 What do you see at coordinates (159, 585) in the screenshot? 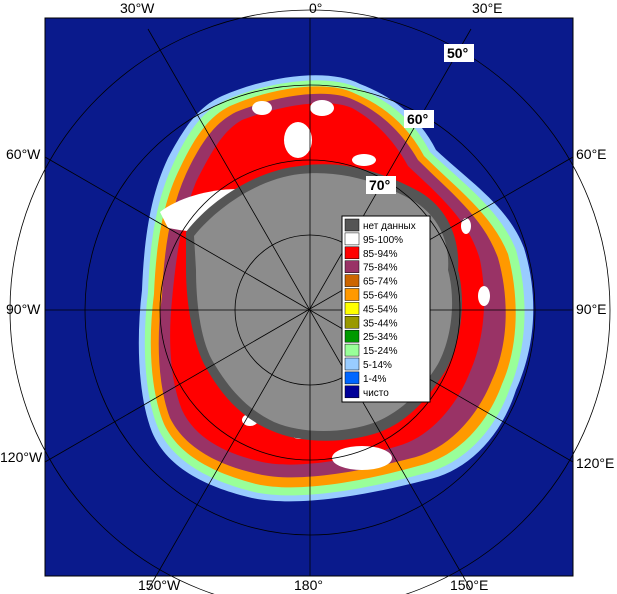
I see `lon-label-150w: 150°W` at bounding box center [159, 585].